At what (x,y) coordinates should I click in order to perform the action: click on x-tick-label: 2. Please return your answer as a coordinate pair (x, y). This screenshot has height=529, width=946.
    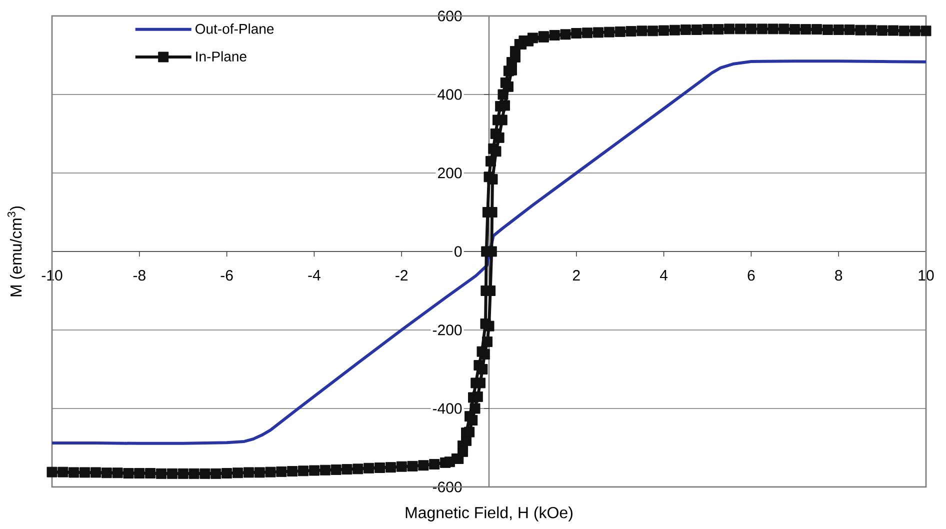
    Looking at the image, I should click on (576, 275).